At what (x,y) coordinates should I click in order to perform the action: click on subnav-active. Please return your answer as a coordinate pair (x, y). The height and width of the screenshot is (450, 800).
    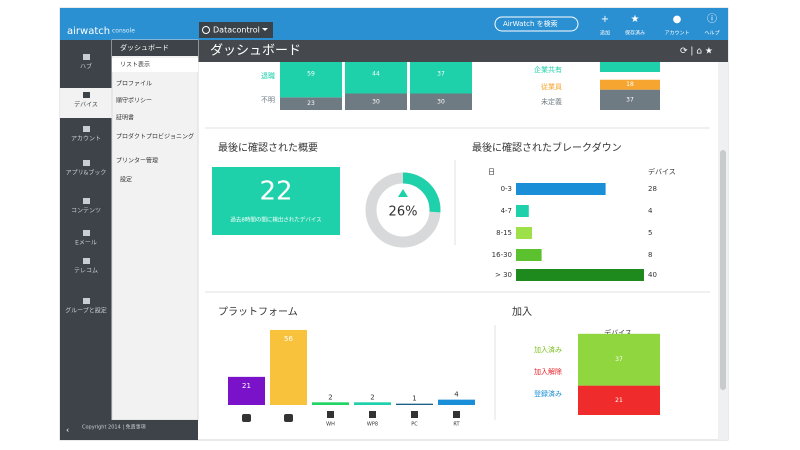
    Looking at the image, I should click on (155, 65).